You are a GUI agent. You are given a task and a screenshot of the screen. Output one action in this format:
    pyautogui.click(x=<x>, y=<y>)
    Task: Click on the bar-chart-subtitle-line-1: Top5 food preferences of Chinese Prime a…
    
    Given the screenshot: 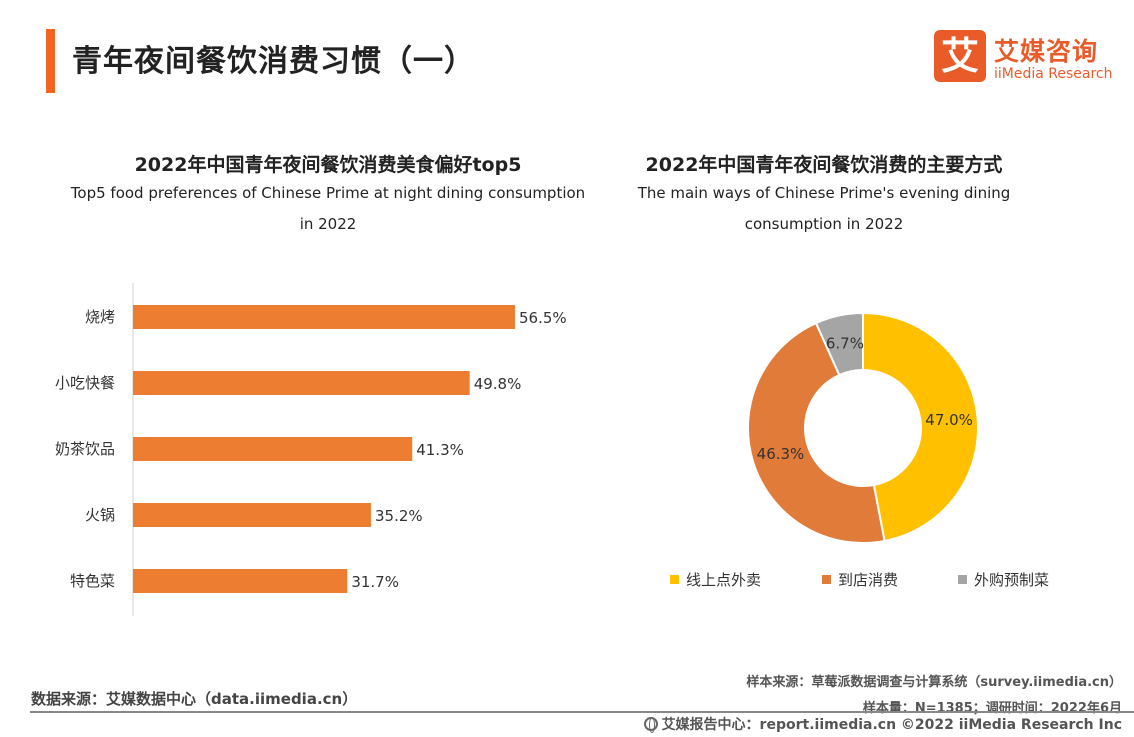 What is the action you would take?
    pyautogui.click(x=328, y=193)
    